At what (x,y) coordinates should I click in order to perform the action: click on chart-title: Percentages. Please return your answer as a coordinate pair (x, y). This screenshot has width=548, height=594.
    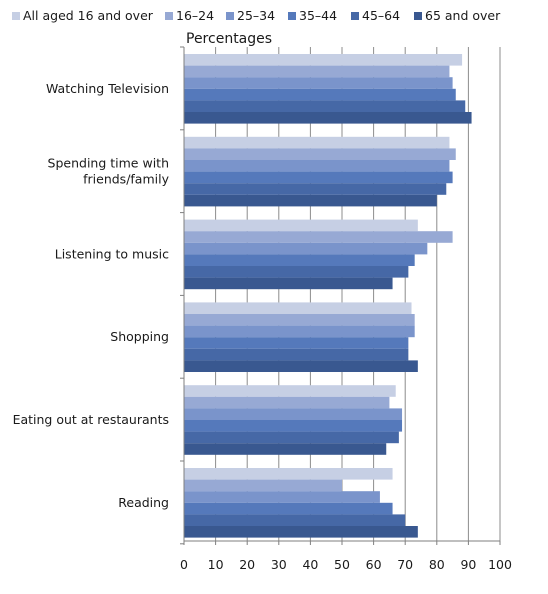
    Looking at the image, I should click on (229, 39).